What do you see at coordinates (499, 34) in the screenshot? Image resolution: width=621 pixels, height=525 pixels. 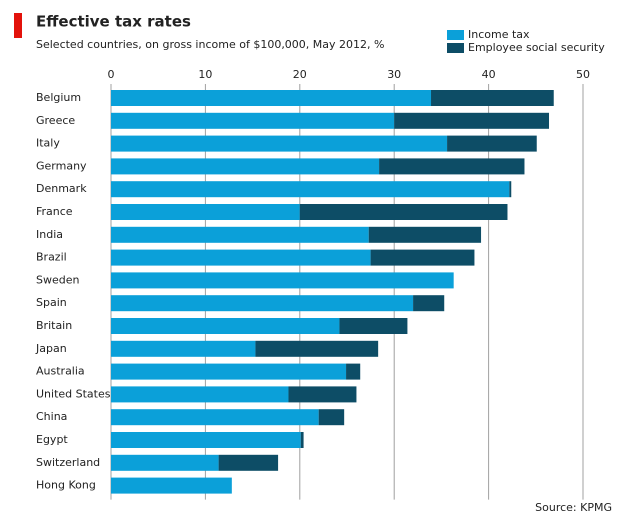 I see `legend-label: Income tax` at bounding box center [499, 34].